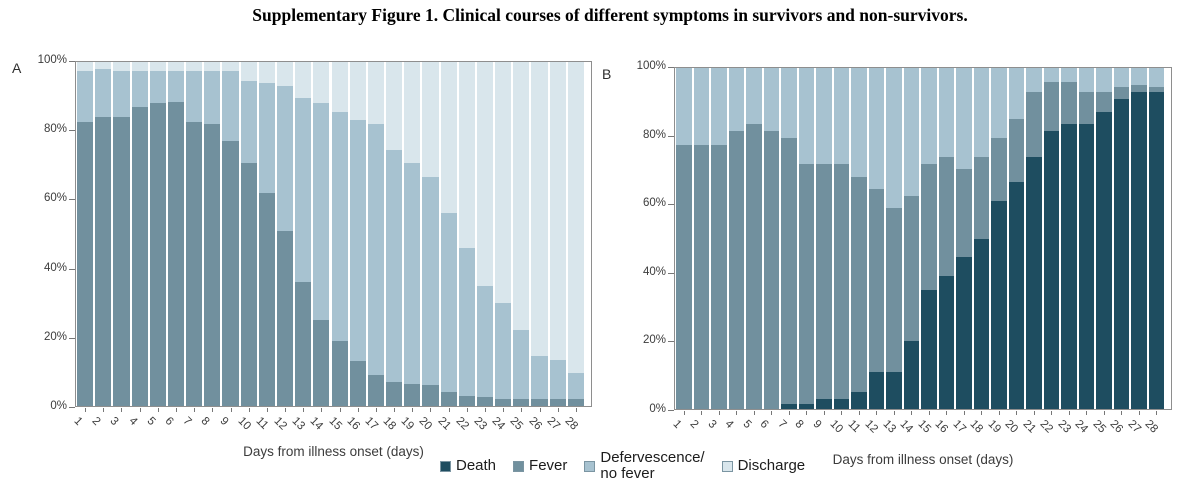 The height and width of the screenshot is (496, 1202). I want to click on x-tick-label: 2, so click(694, 425).